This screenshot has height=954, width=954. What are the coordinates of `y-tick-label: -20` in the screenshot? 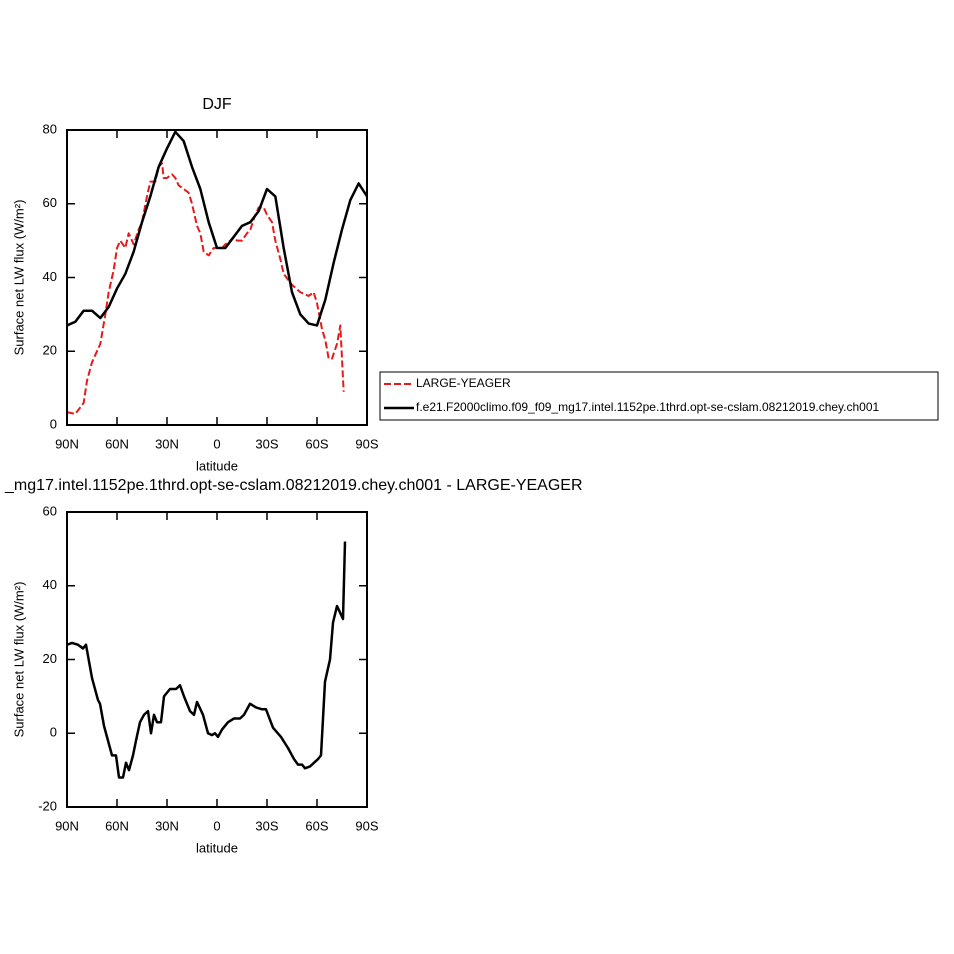 It's located at (47, 805).